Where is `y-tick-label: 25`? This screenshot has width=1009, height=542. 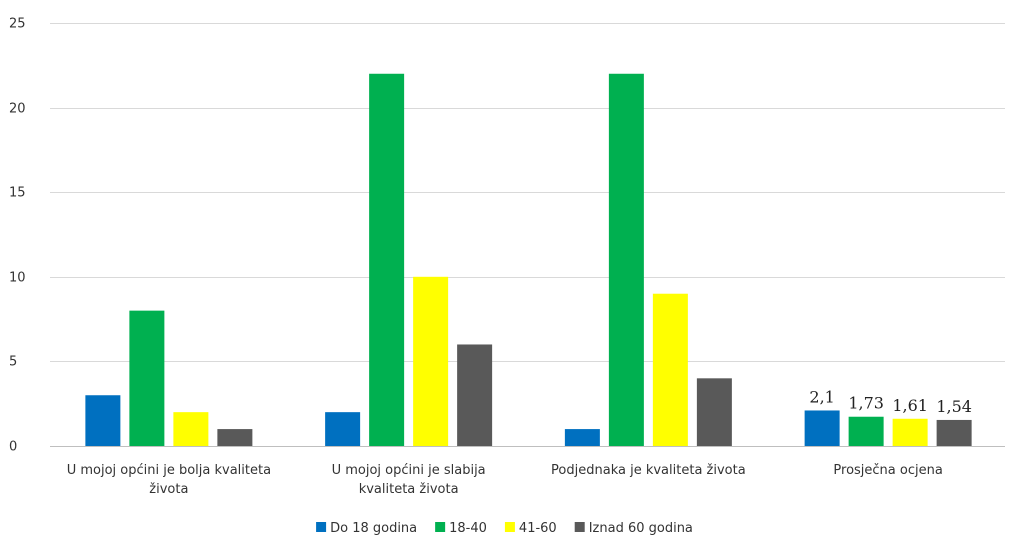
y-tick-label: 25 is located at coordinates (17, 24).